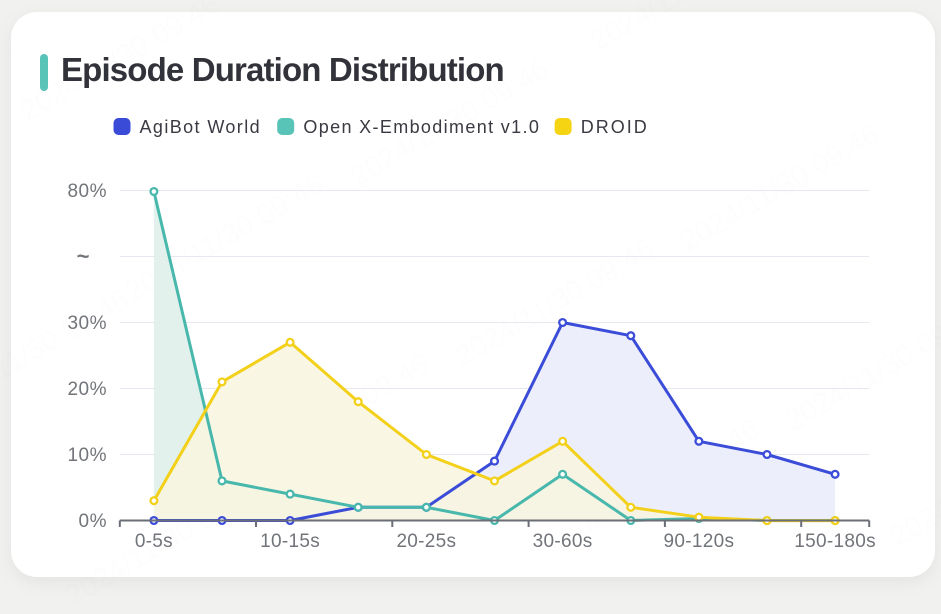  What do you see at coordinates (615, 127) in the screenshot?
I see `svg-text: DROID` at bounding box center [615, 127].